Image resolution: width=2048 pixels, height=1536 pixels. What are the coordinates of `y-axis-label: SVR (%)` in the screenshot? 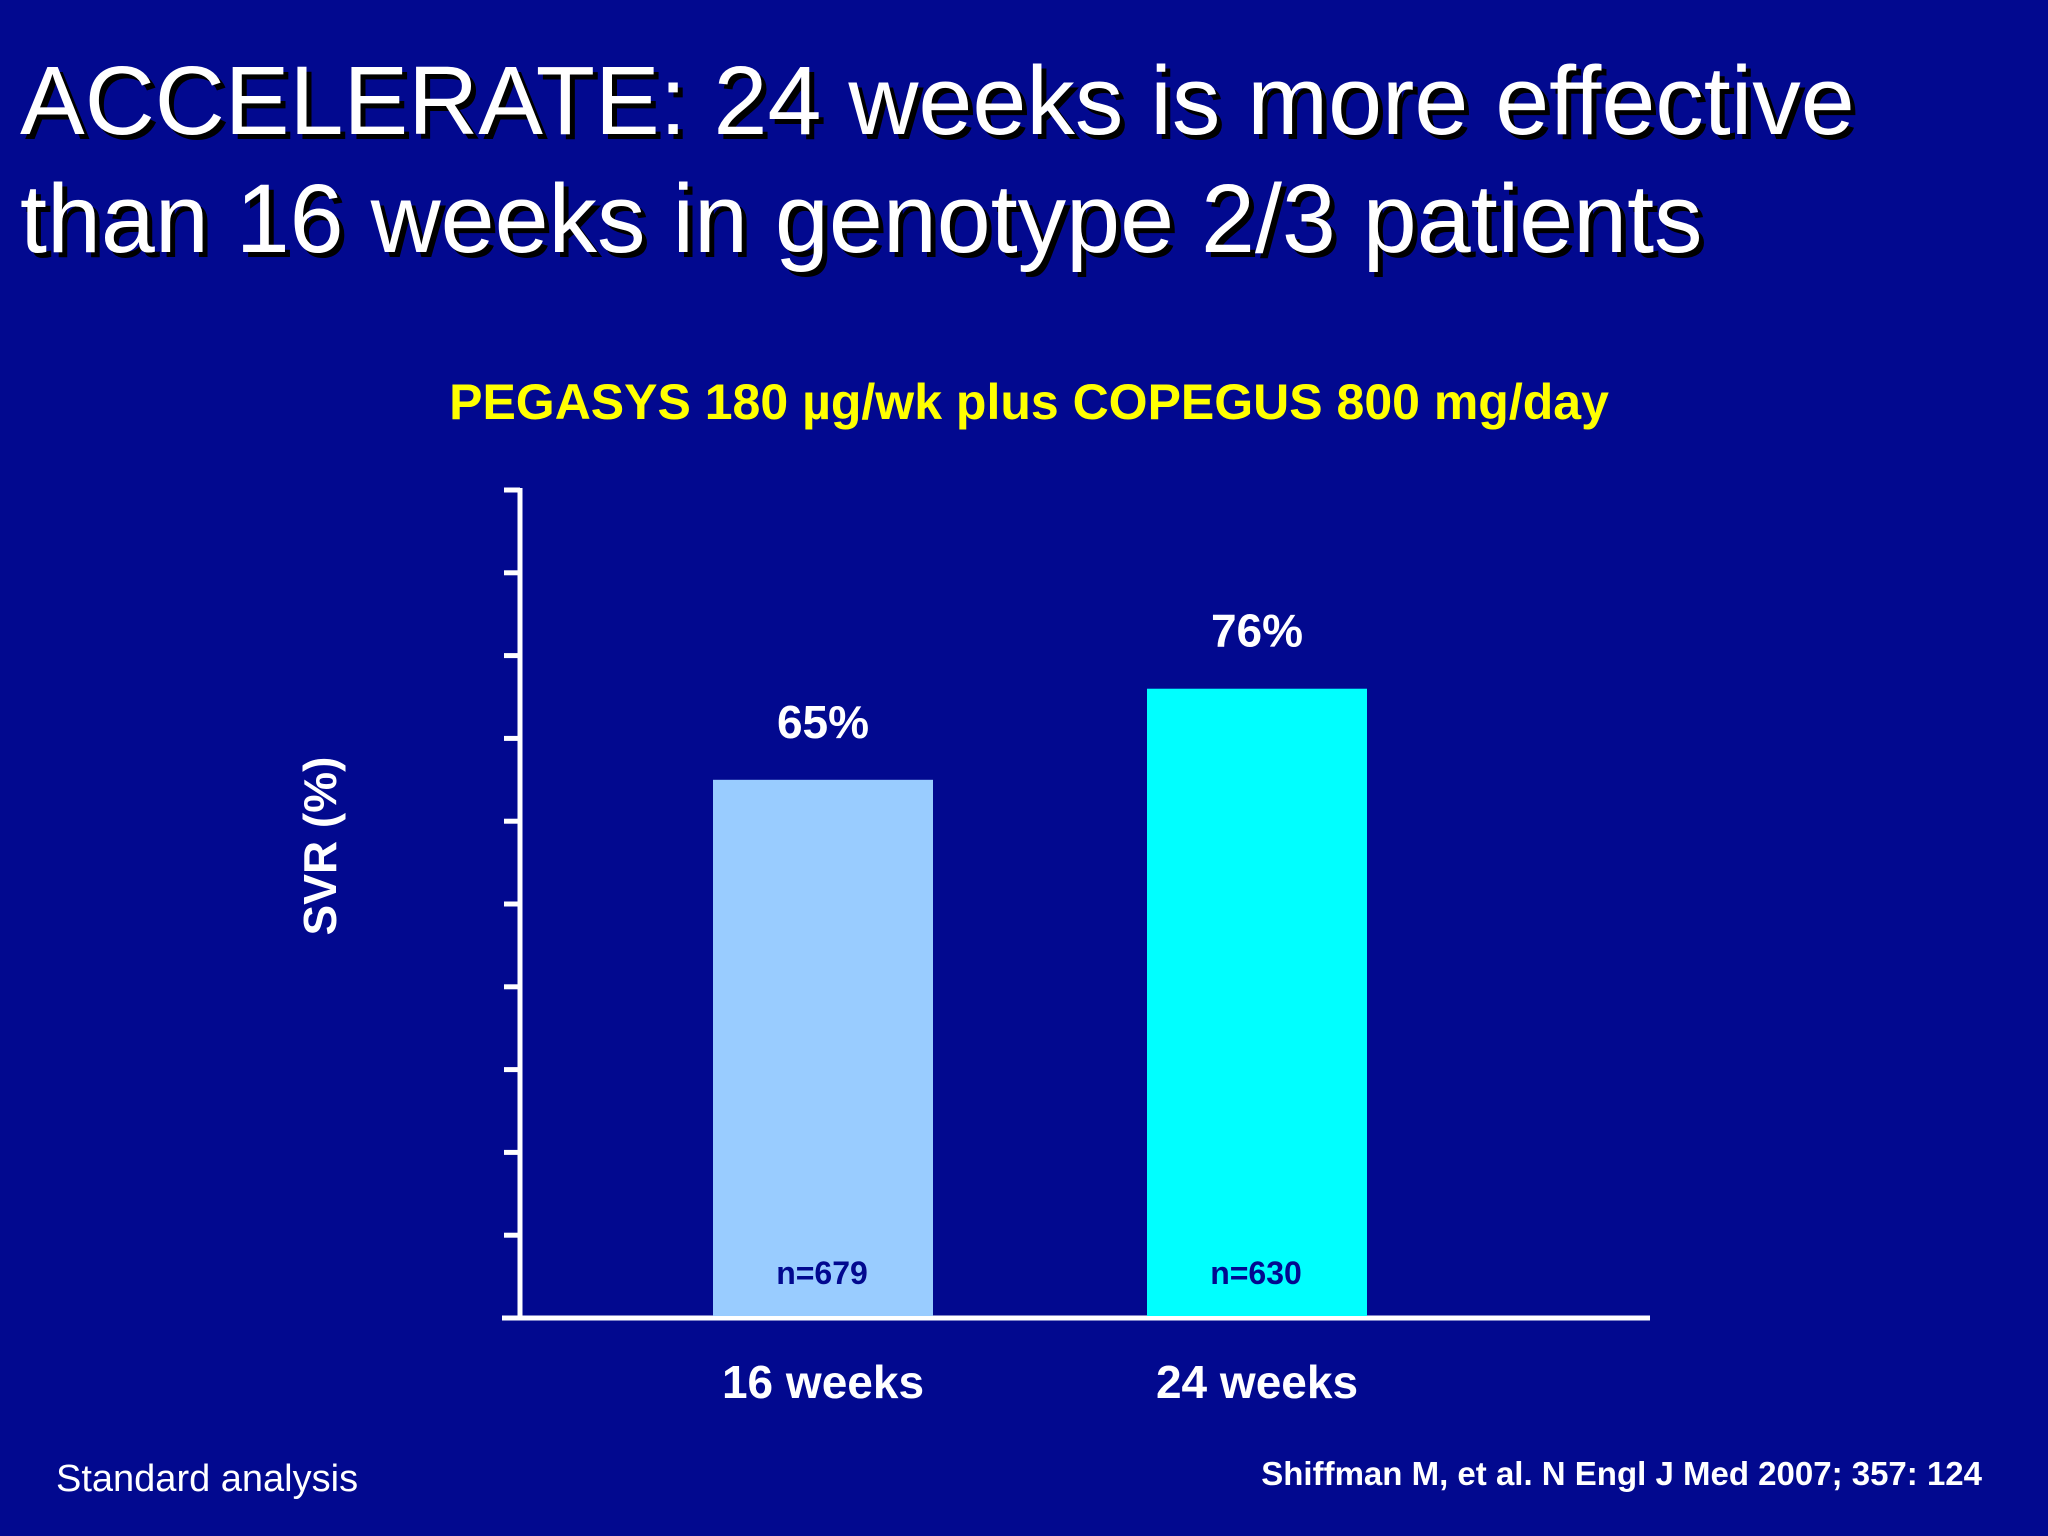 It's located at (320, 846).